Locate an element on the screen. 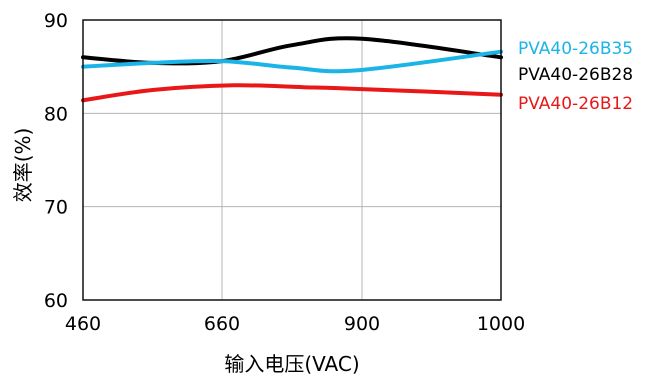 This screenshot has height=379, width=647. y-axis-label: 效率(%) is located at coordinates (23, 165).